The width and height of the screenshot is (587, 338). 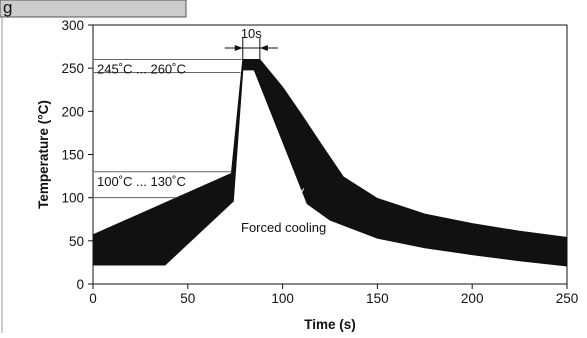 What do you see at coordinates (330, 324) in the screenshot?
I see `x-axis-title: Time (s)` at bounding box center [330, 324].